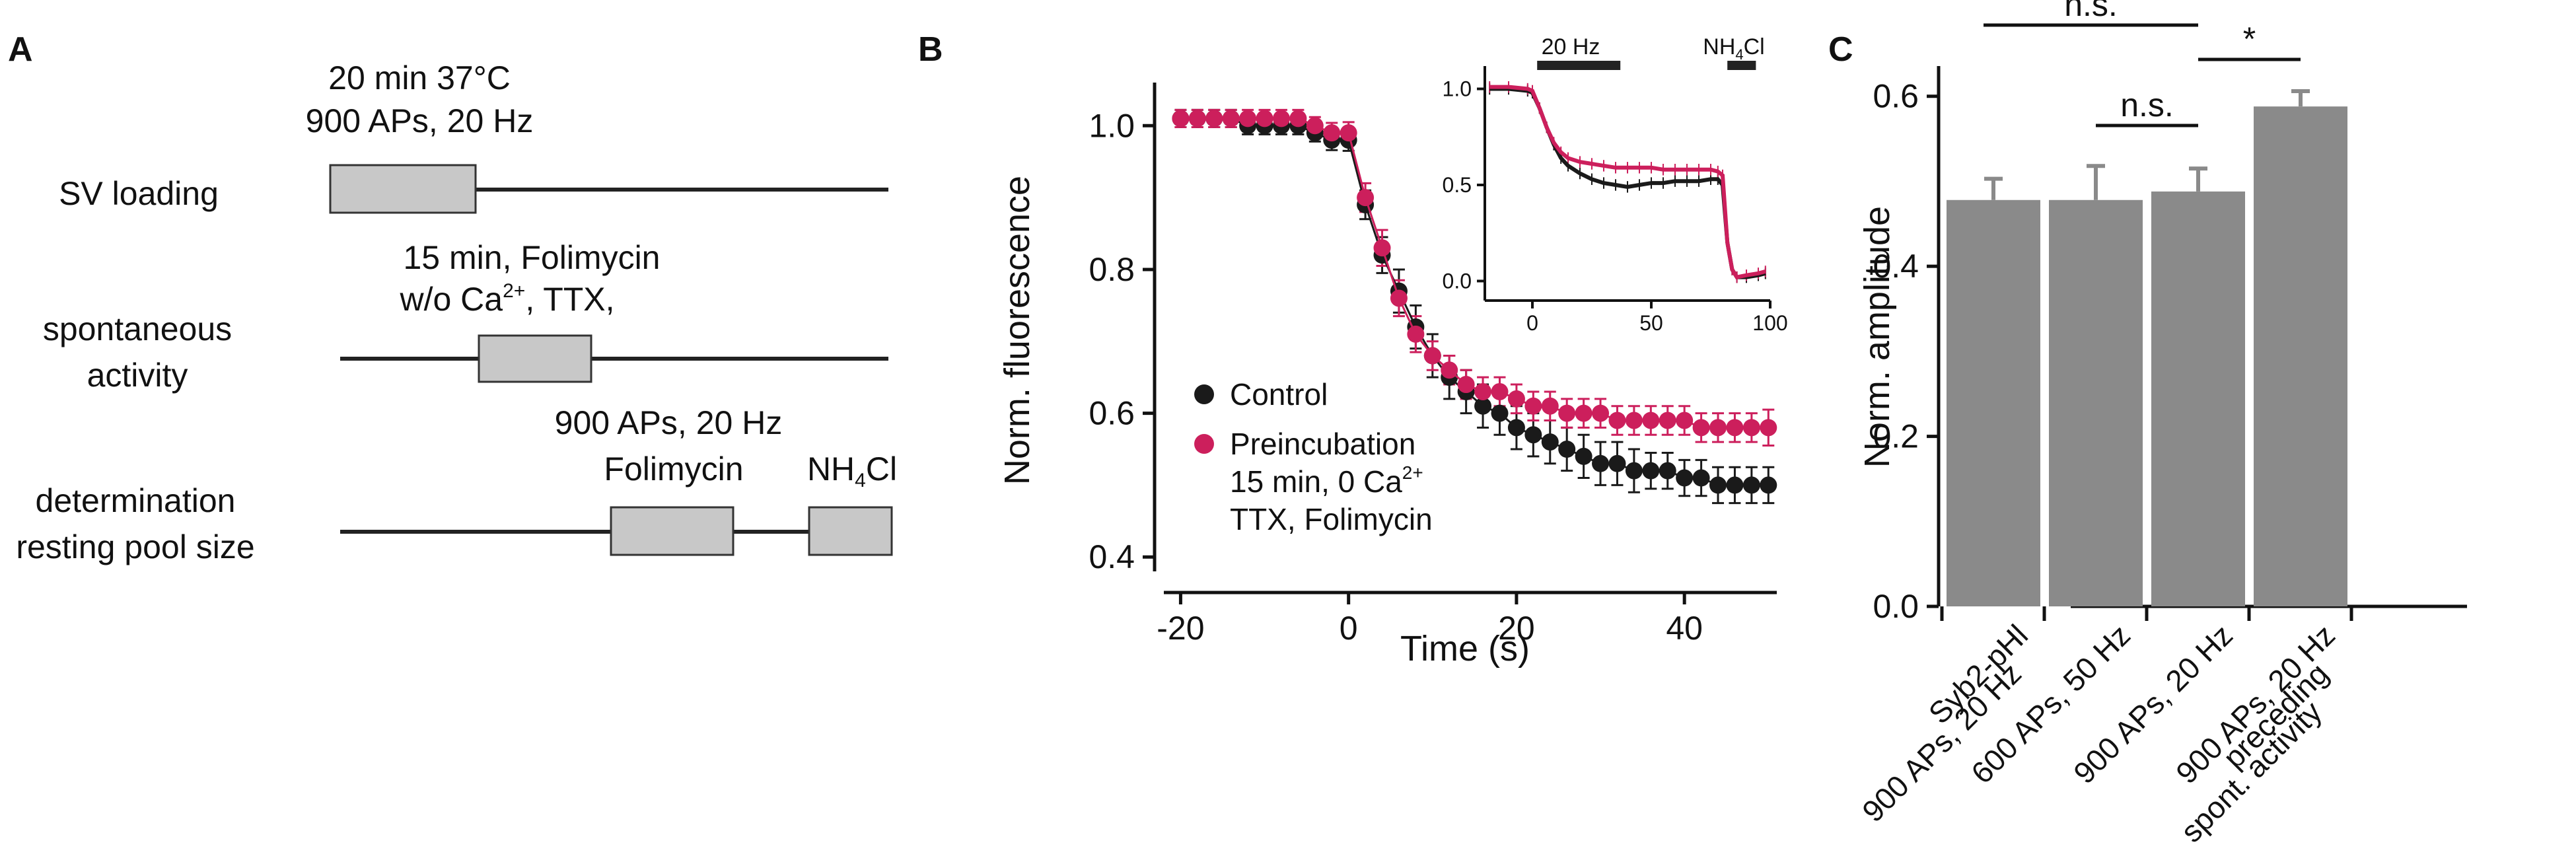 The width and height of the screenshot is (2576, 864). What do you see at coordinates (669, 422) in the screenshot?
I see `row3-annot-top: 900 APs, 20 Hz` at bounding box center [669, 422].